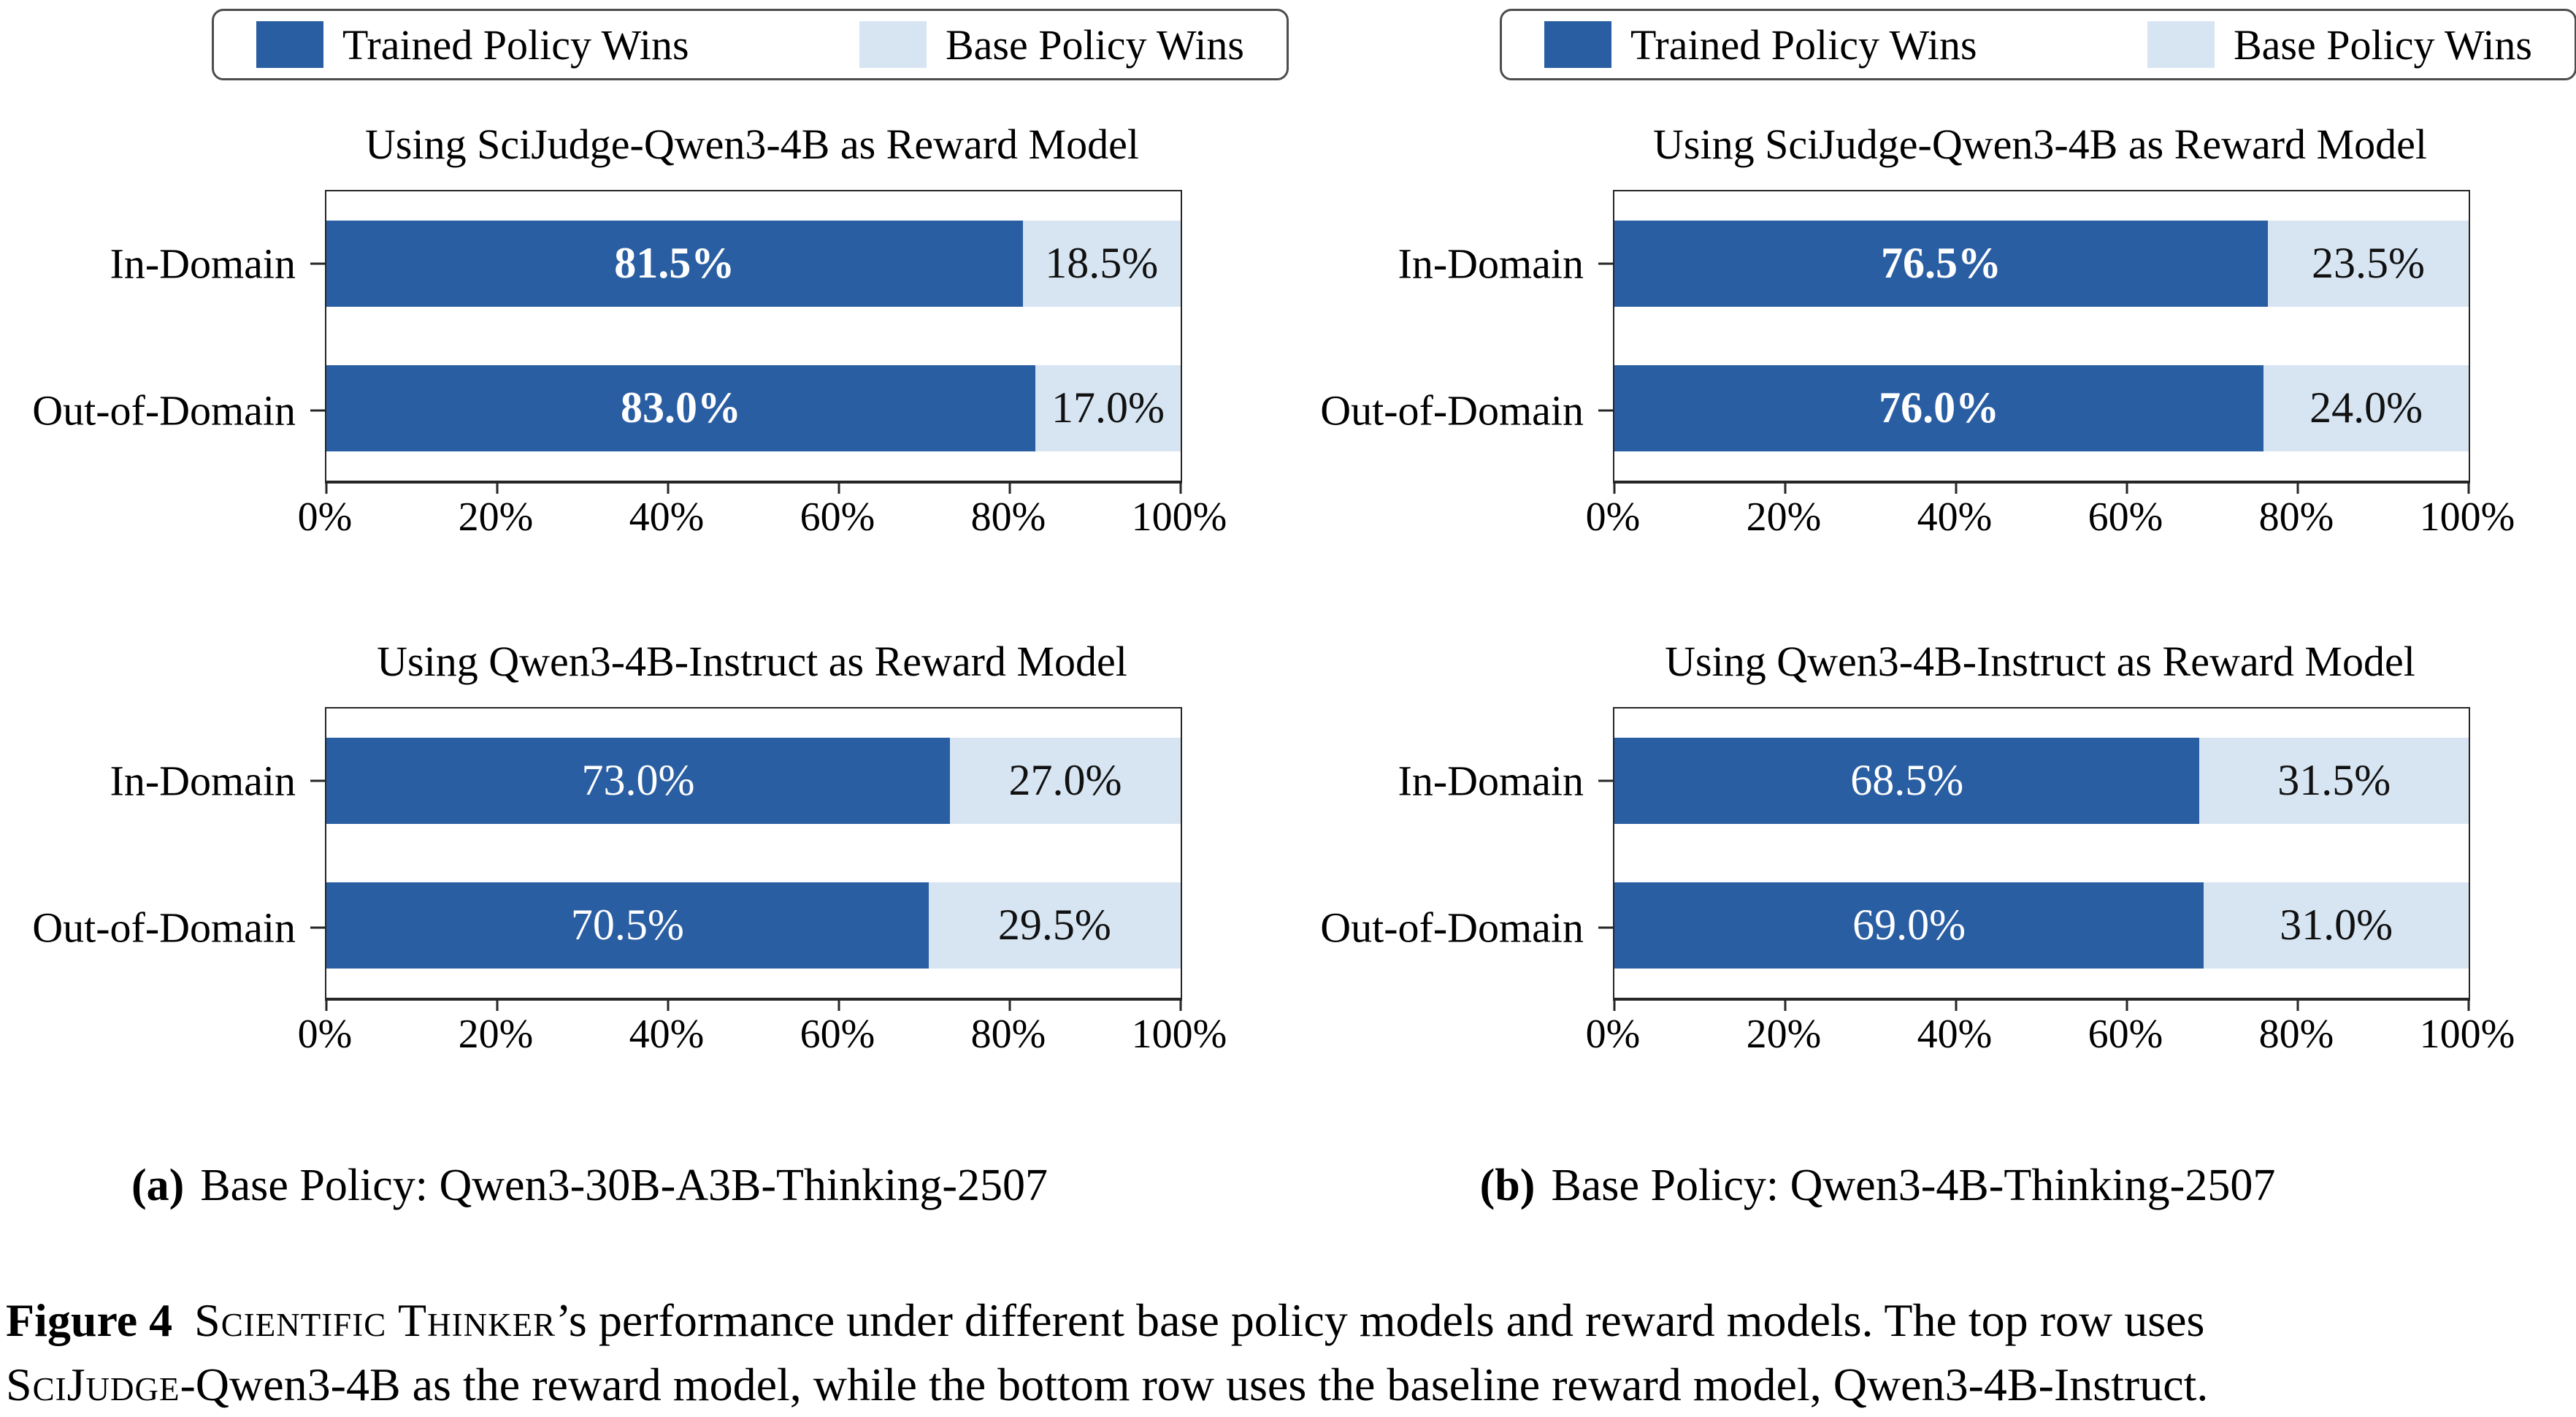 The height and width of the screenshot is (1417, 2576). Describe the element at coordinates (515, 44) in the screenshot. I see `legend-label: Trained Policy Wins` at that location.